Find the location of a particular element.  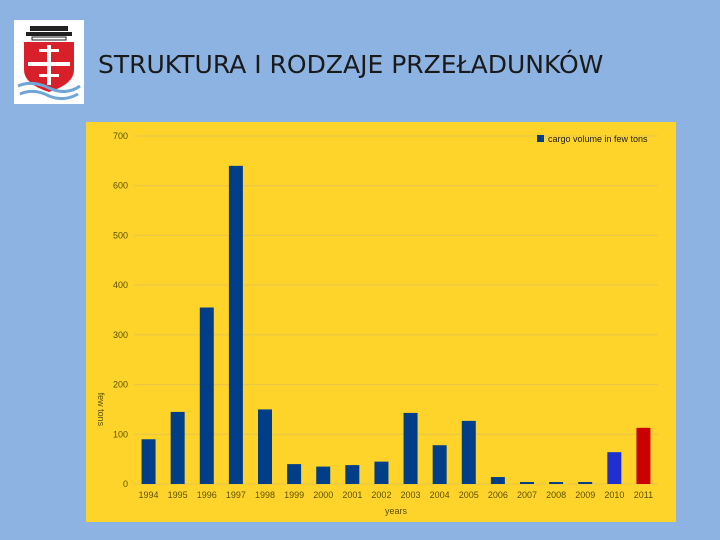

y-tick-label: 400 is located at coordinates (120, 285).